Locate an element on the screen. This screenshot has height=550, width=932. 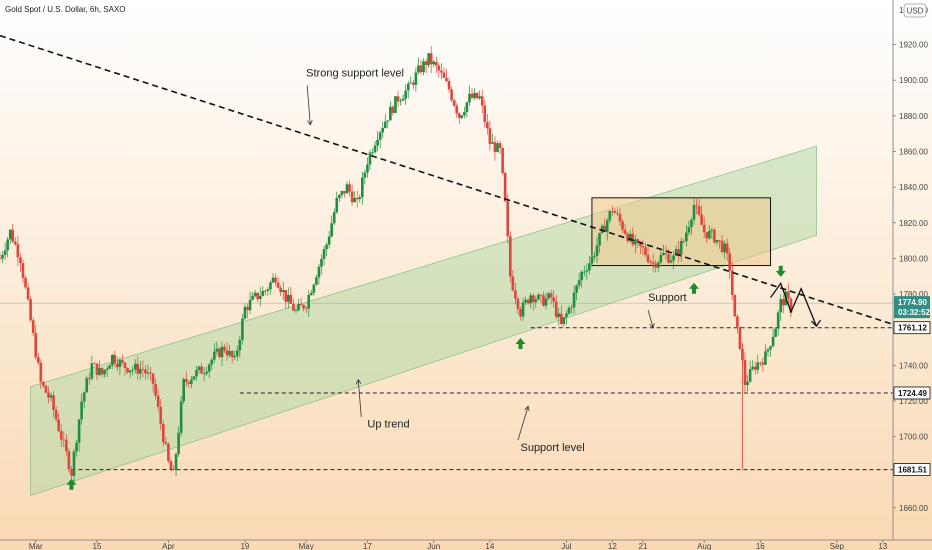
x-tick-label: Apr is located at coordinates (168, 546).